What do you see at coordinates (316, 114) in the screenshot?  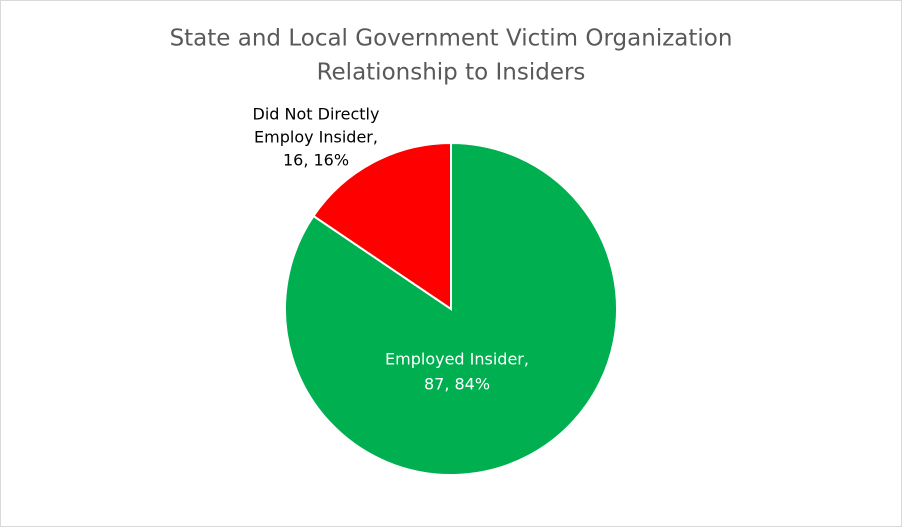 I see `data-label: Did Not Directly` at bounding box center [316, 114].